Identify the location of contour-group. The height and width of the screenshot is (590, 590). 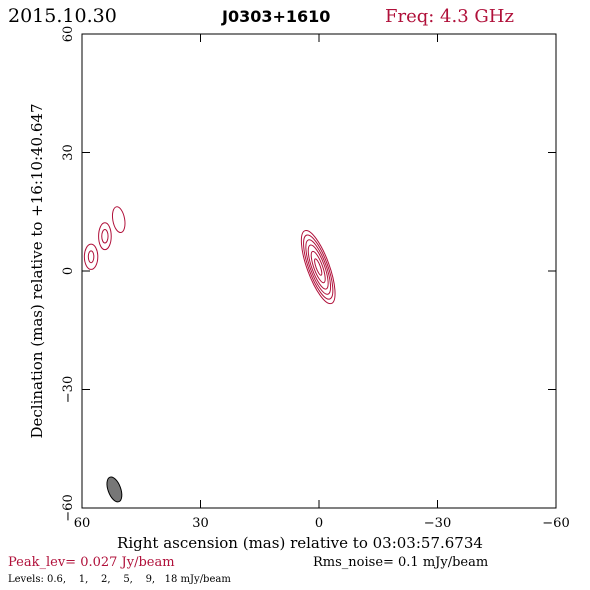
(209, 255).